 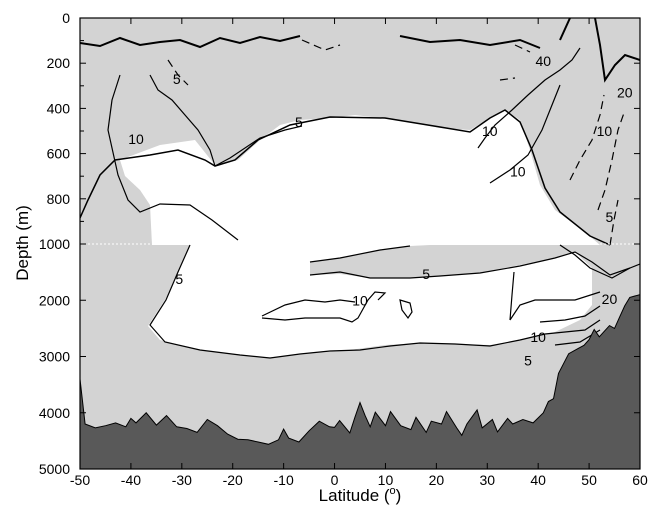 What do you see at coordinates (354, 495) in the screenshot?
I see `x-axis-title-text: Latitude (` at bounding box center [354, 495].